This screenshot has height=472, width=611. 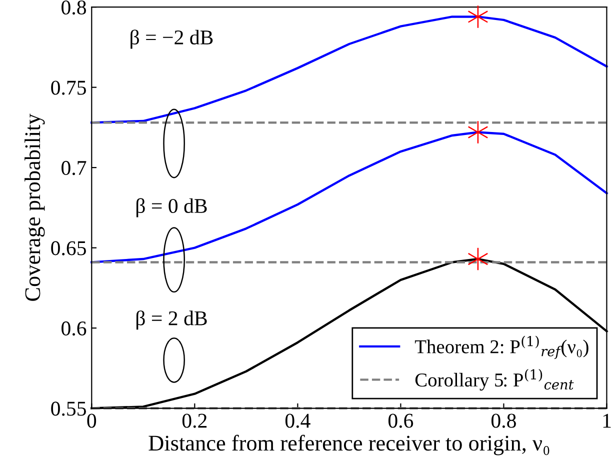 What do you see at coordinates (74, 7) in the screenshot?
I see `y-tick-label: 0.8` at bounding box center [74, 7].